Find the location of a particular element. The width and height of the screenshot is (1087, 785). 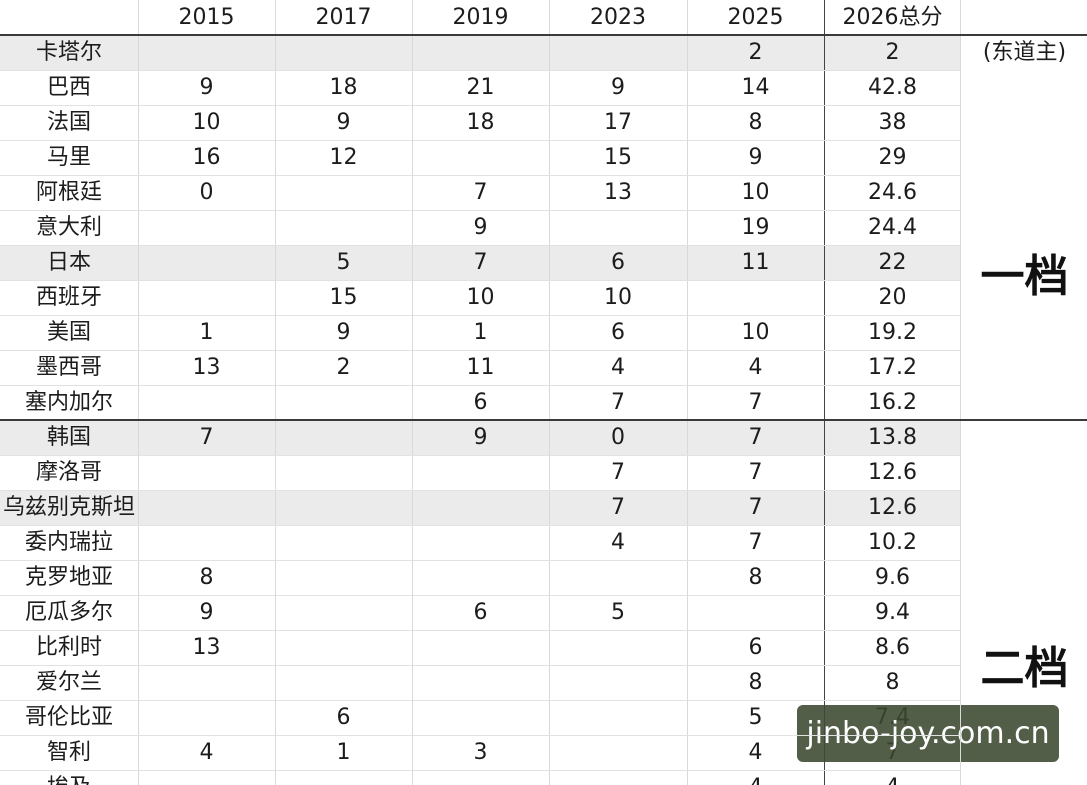

table-row: 西班牙 15 10 10 20 is located at coordinates (480, 297).